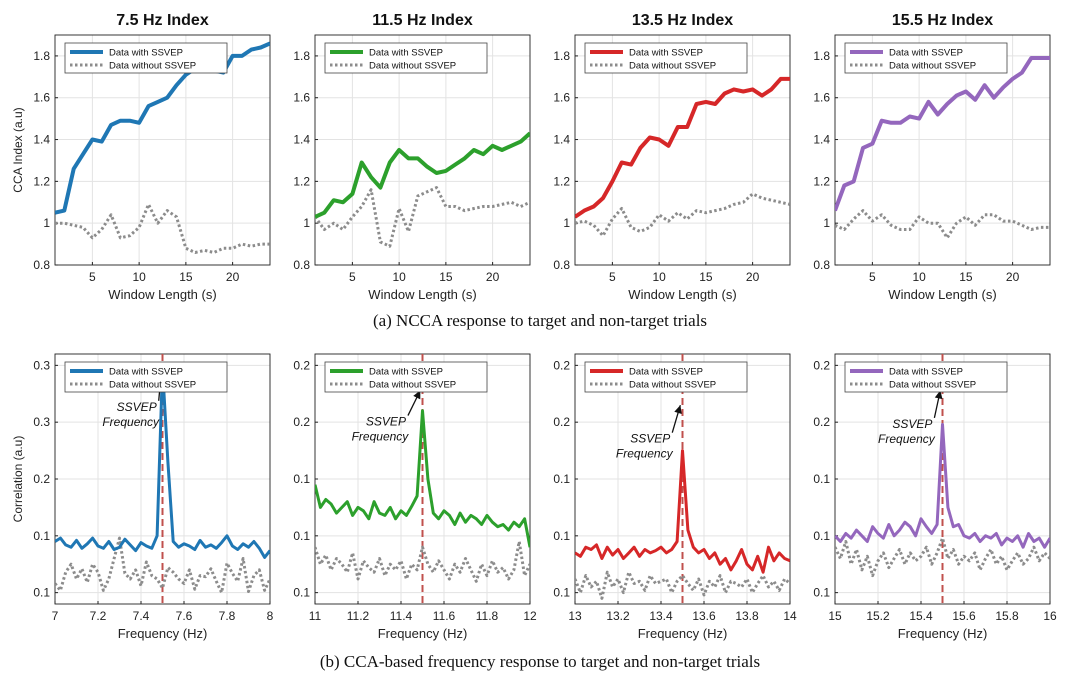 The height and width of the screenshot is (680, 1080). Describe the element at coordinates (487, 616) in the screenshot. I see `x-tick-label: 11.8` at that location.